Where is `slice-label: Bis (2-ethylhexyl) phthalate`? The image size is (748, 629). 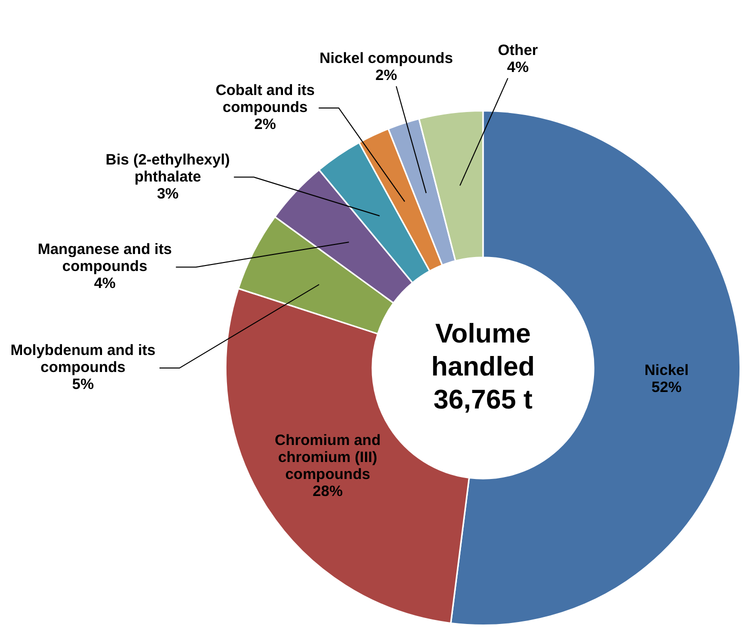
slice-label: Bis (2-ethylhexyl) phthalate is located at coordinates (168, 168).